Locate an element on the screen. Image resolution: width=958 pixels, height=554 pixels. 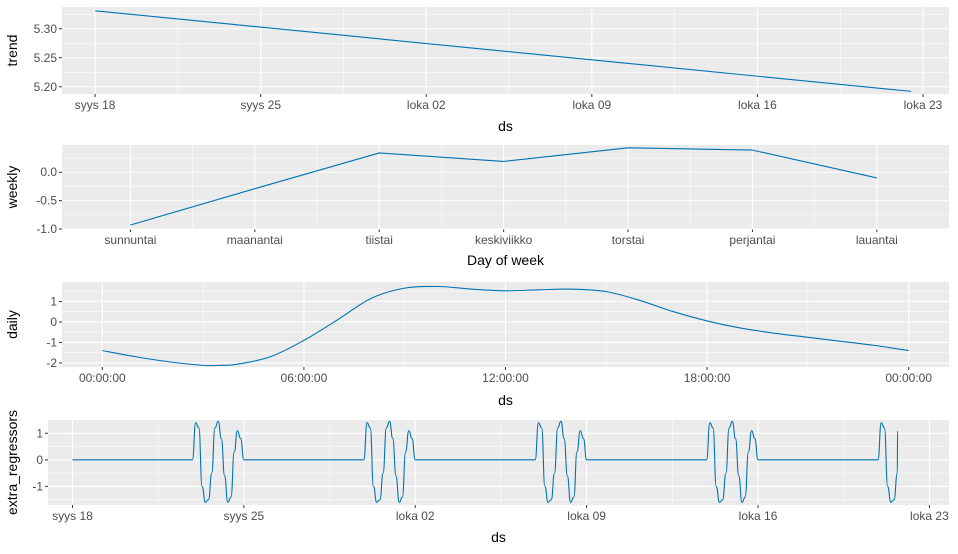
x-tick-label: keskiviikko is located at coordinates (504, 240).